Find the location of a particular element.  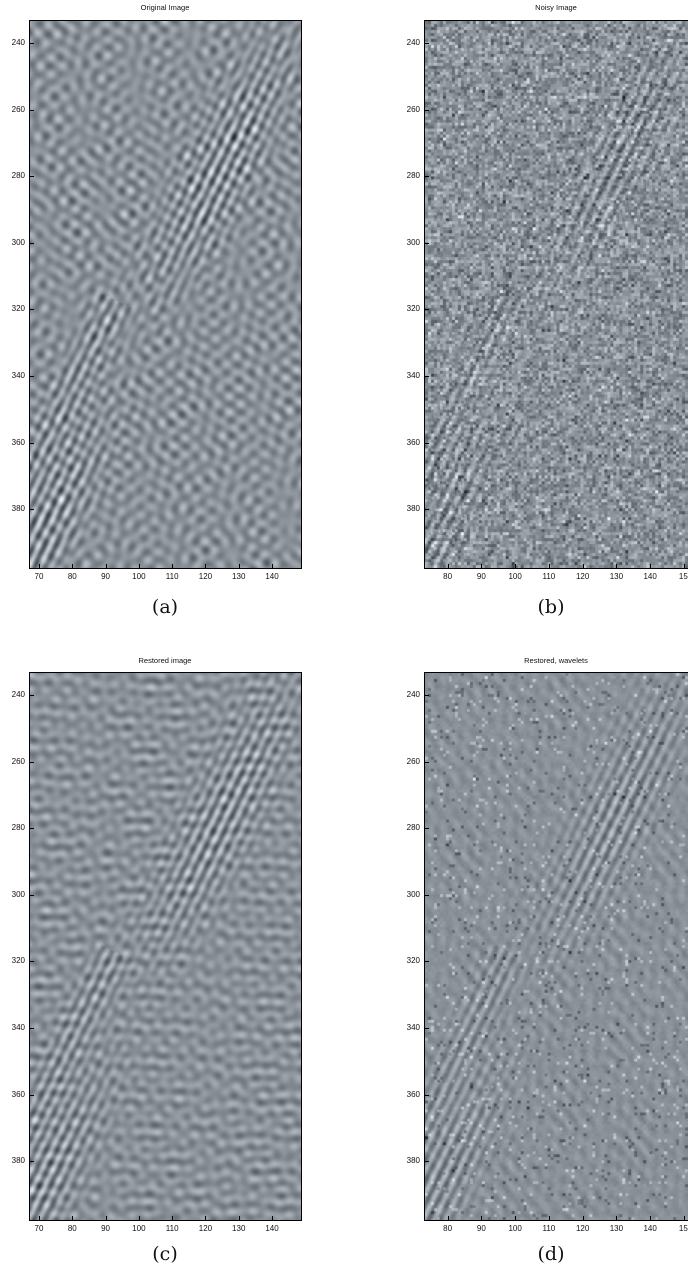

panel-a-caption: (a) is located at coordinates (165, 607).